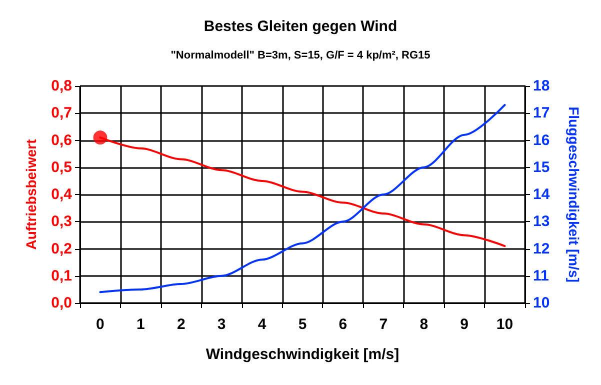  Describe the element at coordinates (424, 324) in the screenshot. I see `x-tick-label: 8` at that location.